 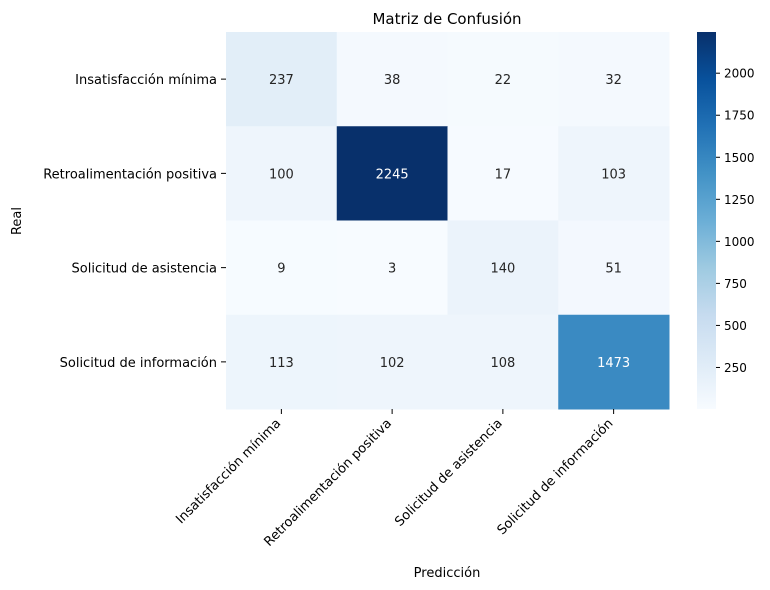 I want to click on colorbar-tick-label: 1000, so click(x=739, y=242).